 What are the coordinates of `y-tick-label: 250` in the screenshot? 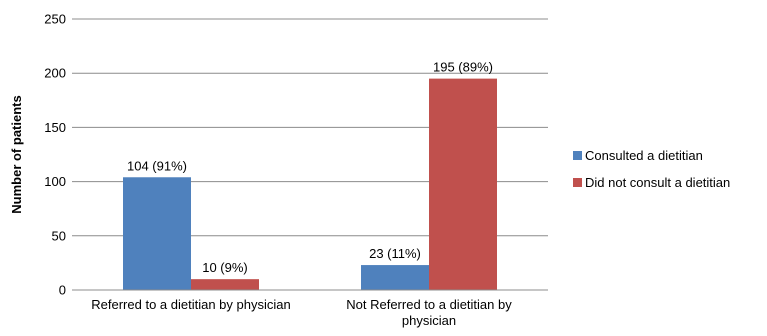 It's located at (55, 19).